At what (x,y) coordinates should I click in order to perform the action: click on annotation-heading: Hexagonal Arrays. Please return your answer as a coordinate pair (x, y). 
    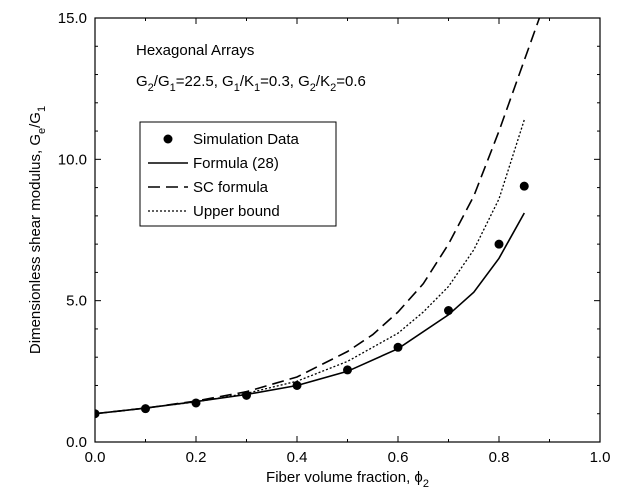
    Looking at the image, I should click on (195, 50).